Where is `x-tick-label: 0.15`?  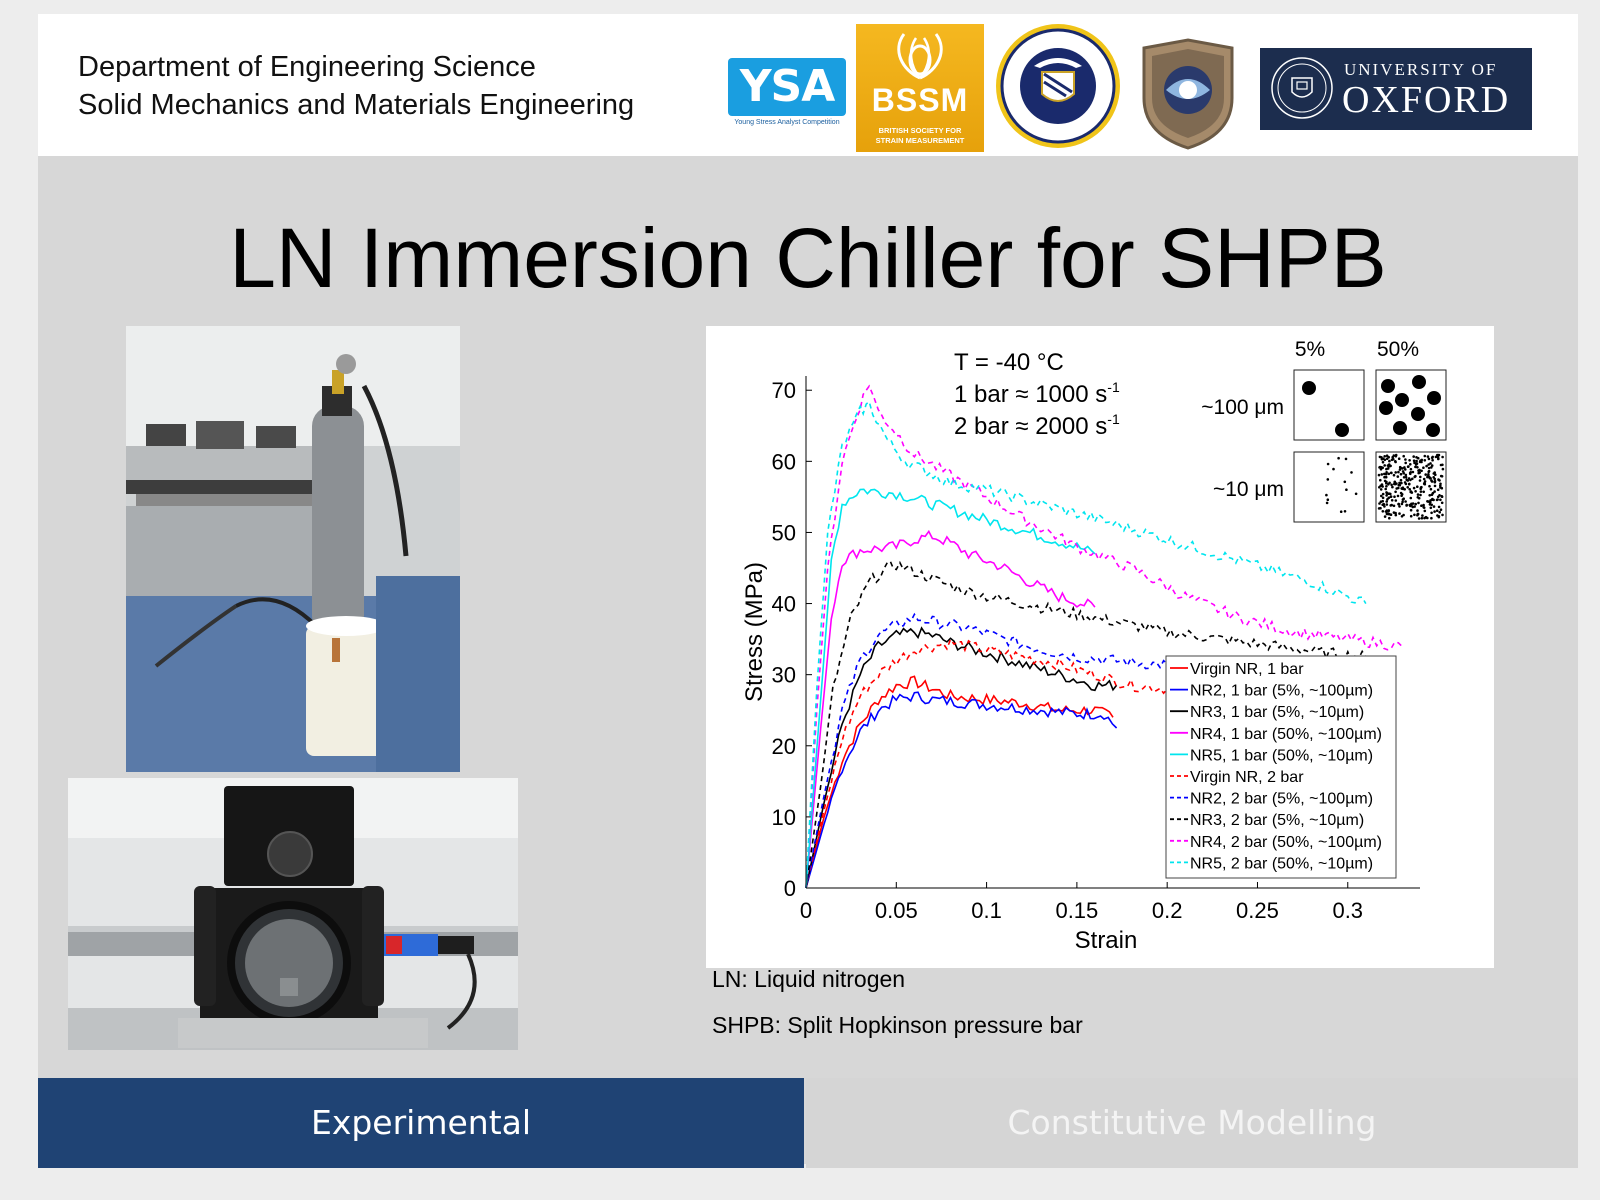 x-tick-label: 0.15 is located at coordinates (1076, 910).